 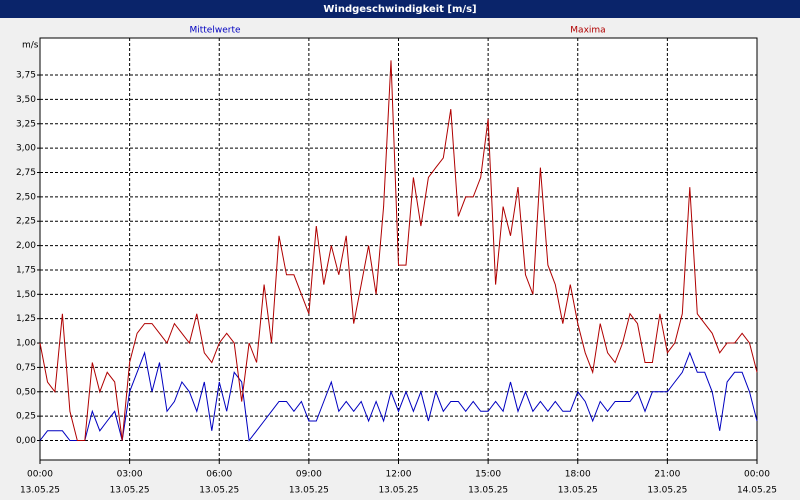 What do you see at coordinates (26, 76) in the screenshot?
I see `y-tick-label: 3,75` at bounding box center [26, 76].